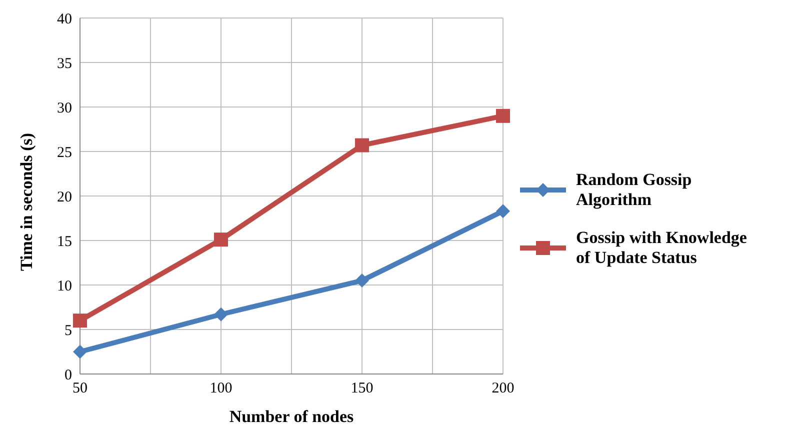 Image resolution: width=795 pixels, height=437 pixels. I want to click on y-tick-label: 5, so click(68, 330).